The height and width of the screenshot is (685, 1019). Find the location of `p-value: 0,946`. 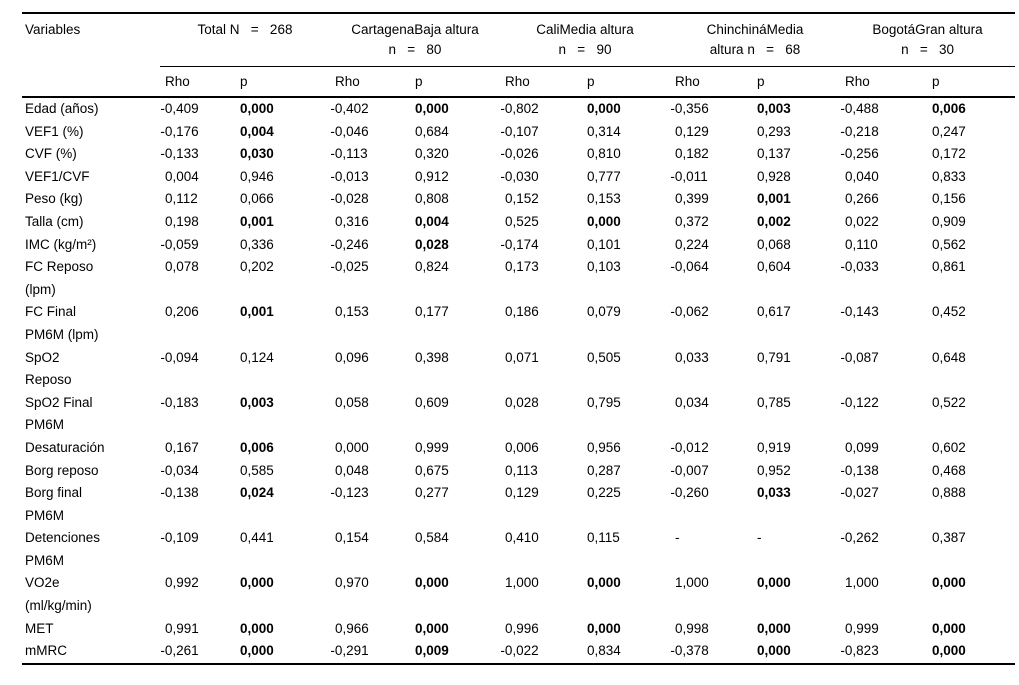

p-value: 0,946 is located at coordinates (257, 176).